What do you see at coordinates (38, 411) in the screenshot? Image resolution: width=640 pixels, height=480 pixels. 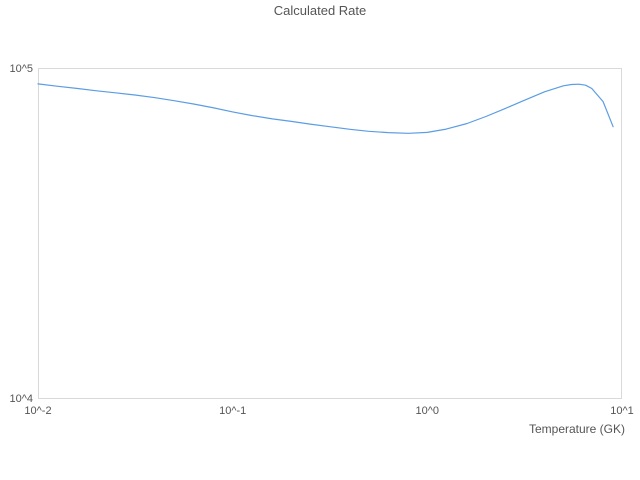 I see `x-tick-label: 10^-2` at bounding box center [38, 411].